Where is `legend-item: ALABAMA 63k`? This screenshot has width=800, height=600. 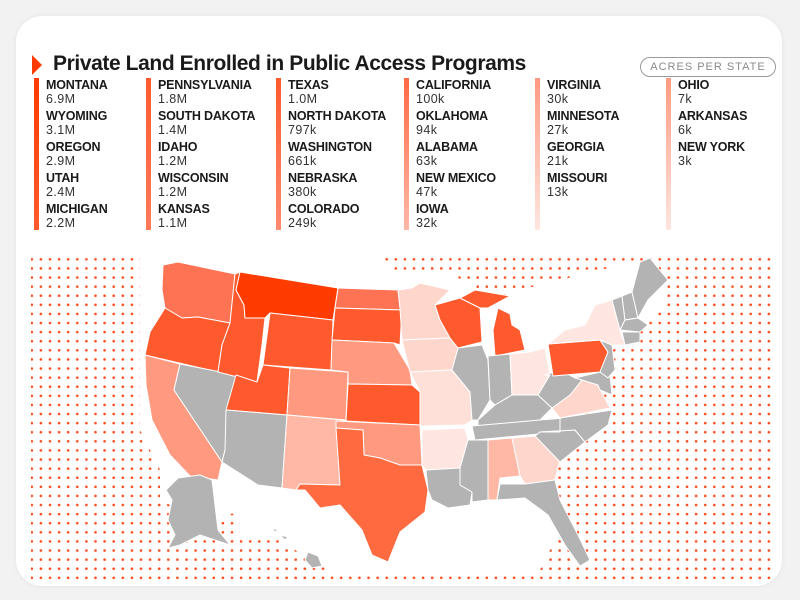
legend-item: ALABAMA 63k is located at coordinates (456, 155).